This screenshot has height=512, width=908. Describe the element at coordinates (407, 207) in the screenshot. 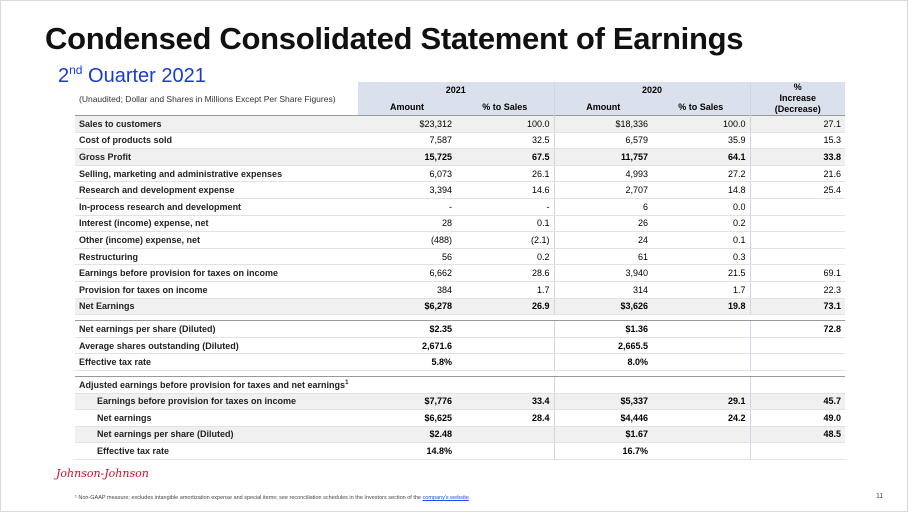

I see `cell-a21: -` at that location.